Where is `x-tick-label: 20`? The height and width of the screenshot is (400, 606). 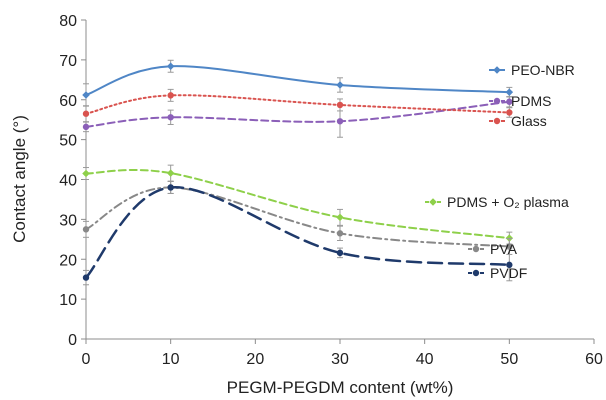
x-tick-label: 20 is located at coordinates (255, 359).